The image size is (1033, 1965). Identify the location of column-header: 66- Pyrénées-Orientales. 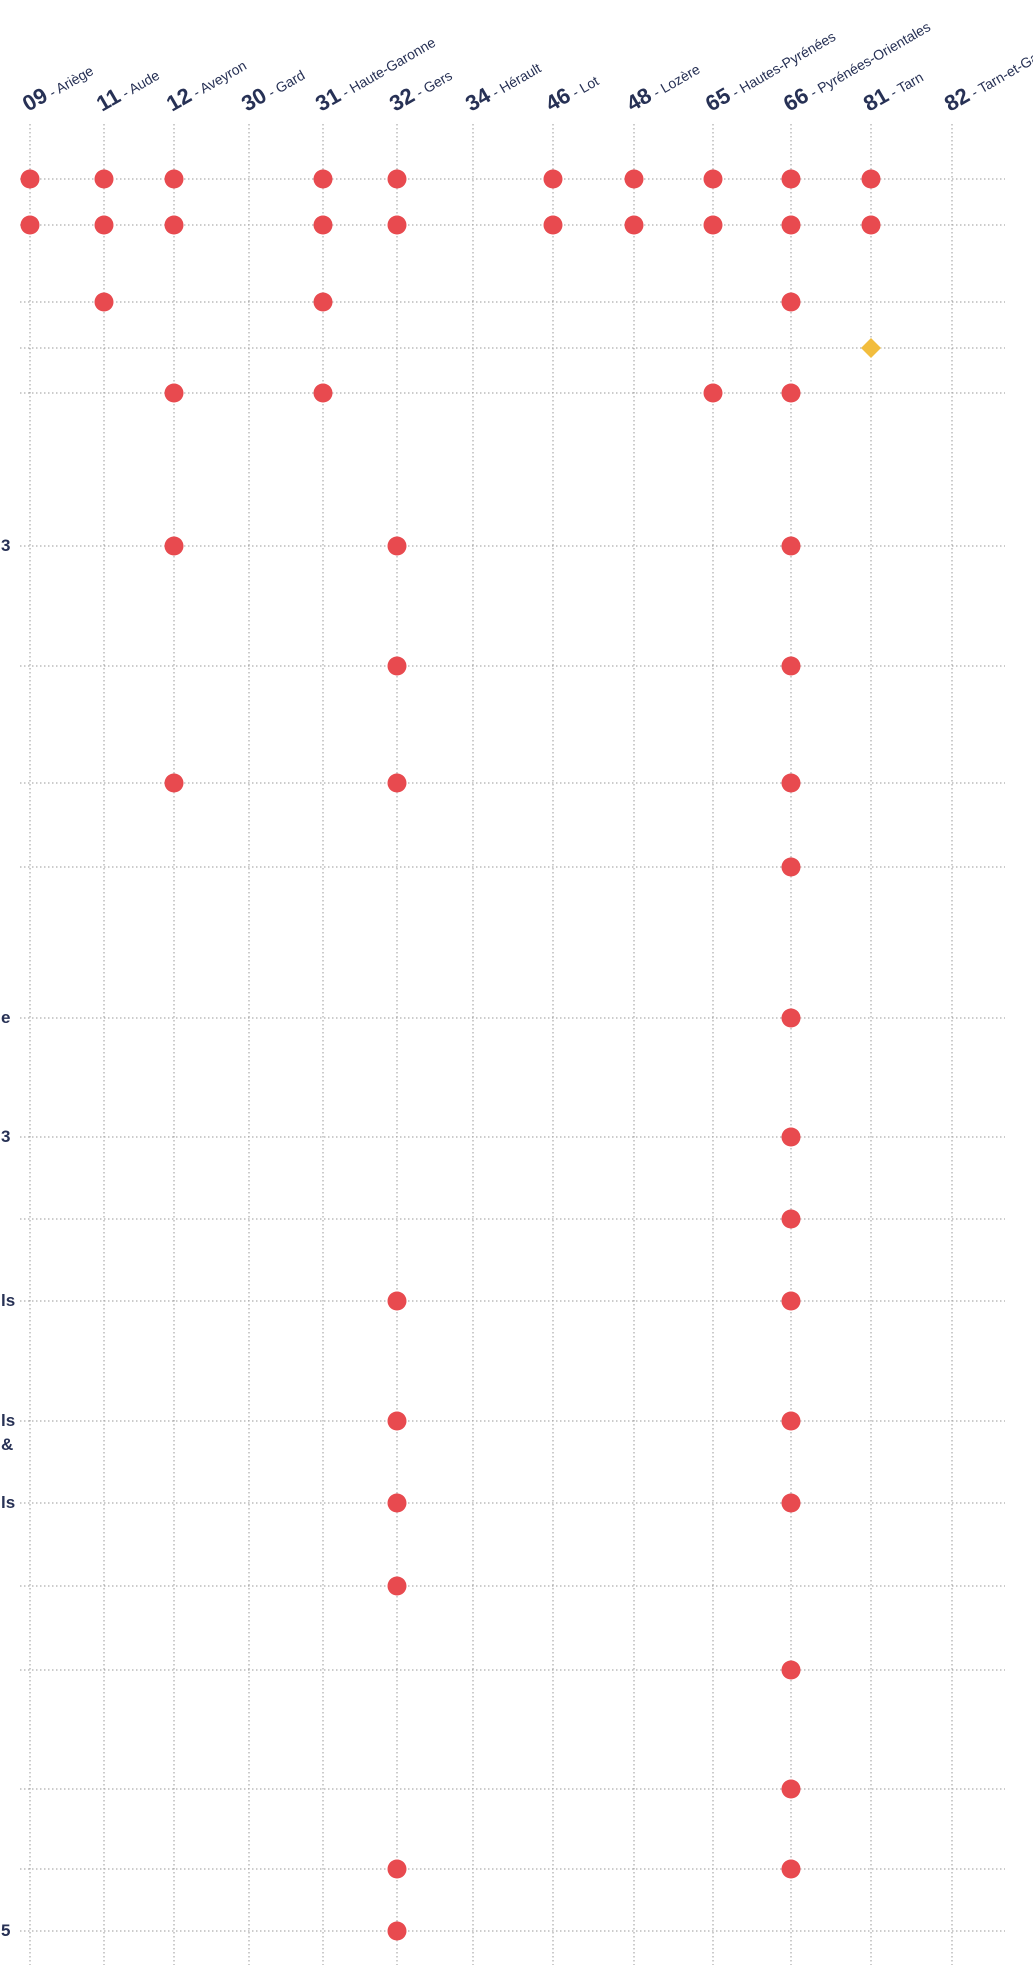
(856, 64).